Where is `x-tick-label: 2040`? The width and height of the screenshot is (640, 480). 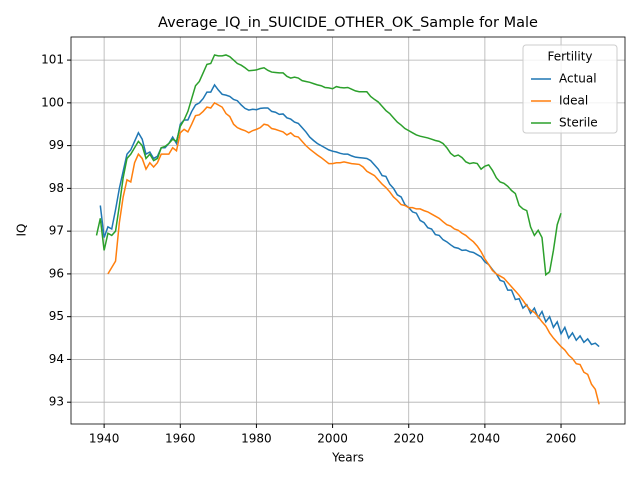 x-tick-label: 2040 is located at coordinates (485, 439).